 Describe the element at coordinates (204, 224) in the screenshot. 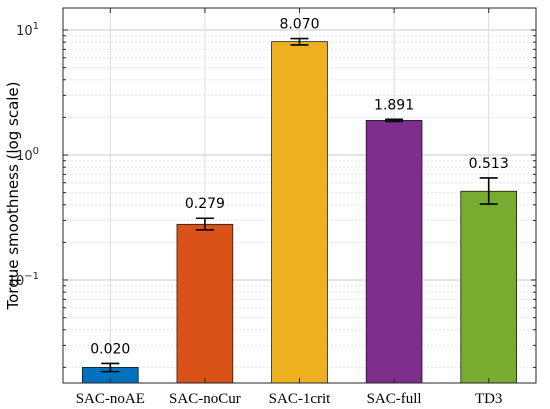

I see `error-bar-SAC-noCur` at that location.